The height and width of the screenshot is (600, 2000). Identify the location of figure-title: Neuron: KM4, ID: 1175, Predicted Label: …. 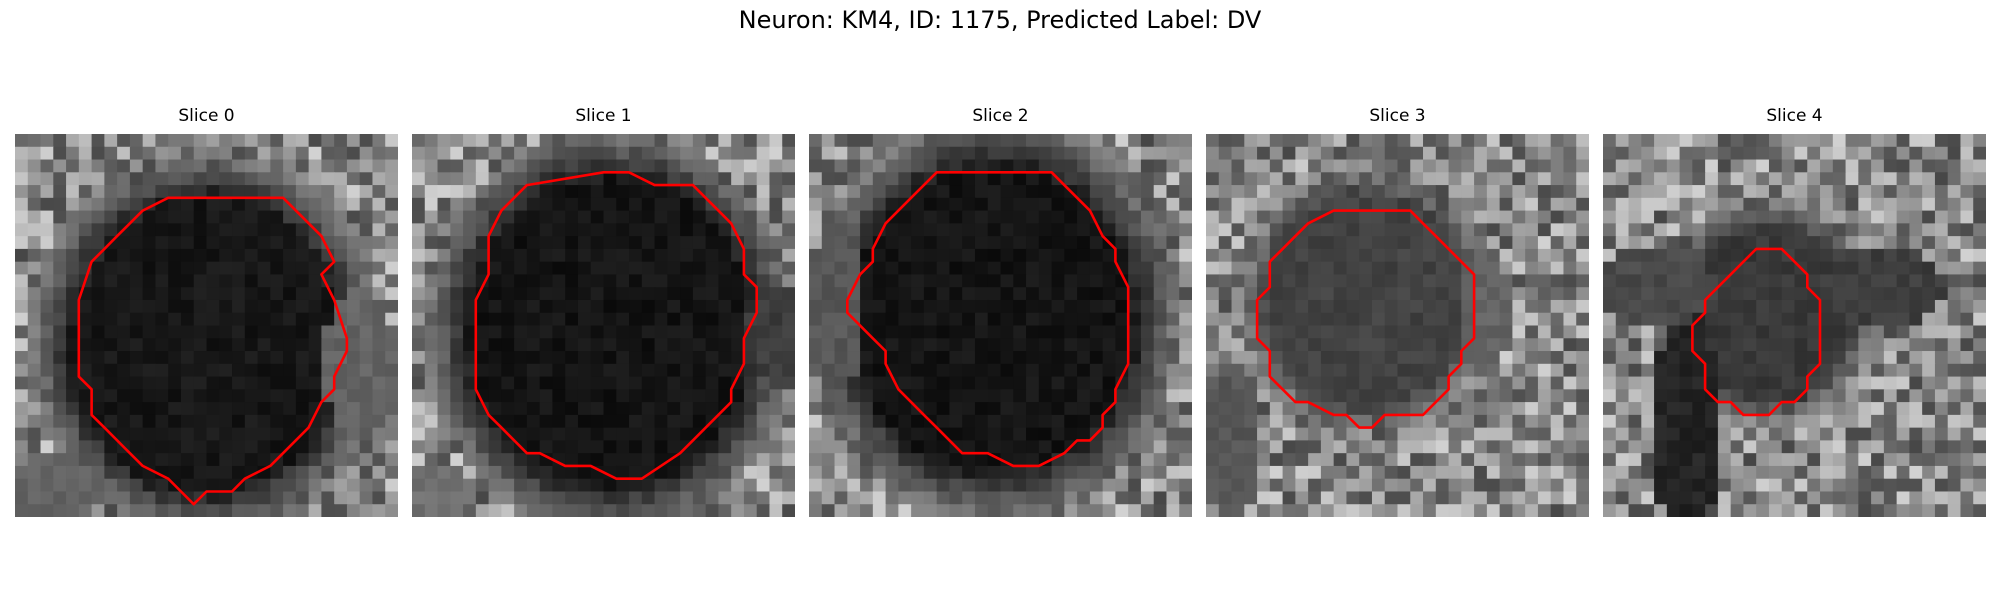
(1000, 20).